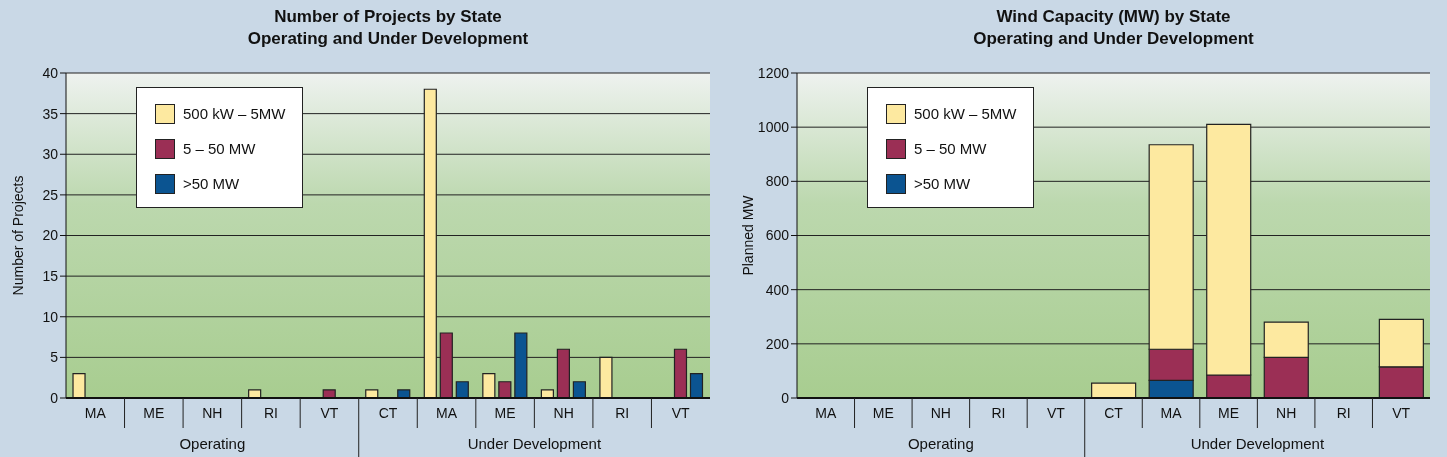 The height and width of the screenshot is (457, 1447). I want to click on y-tick-label: 15, so click(50, 276).